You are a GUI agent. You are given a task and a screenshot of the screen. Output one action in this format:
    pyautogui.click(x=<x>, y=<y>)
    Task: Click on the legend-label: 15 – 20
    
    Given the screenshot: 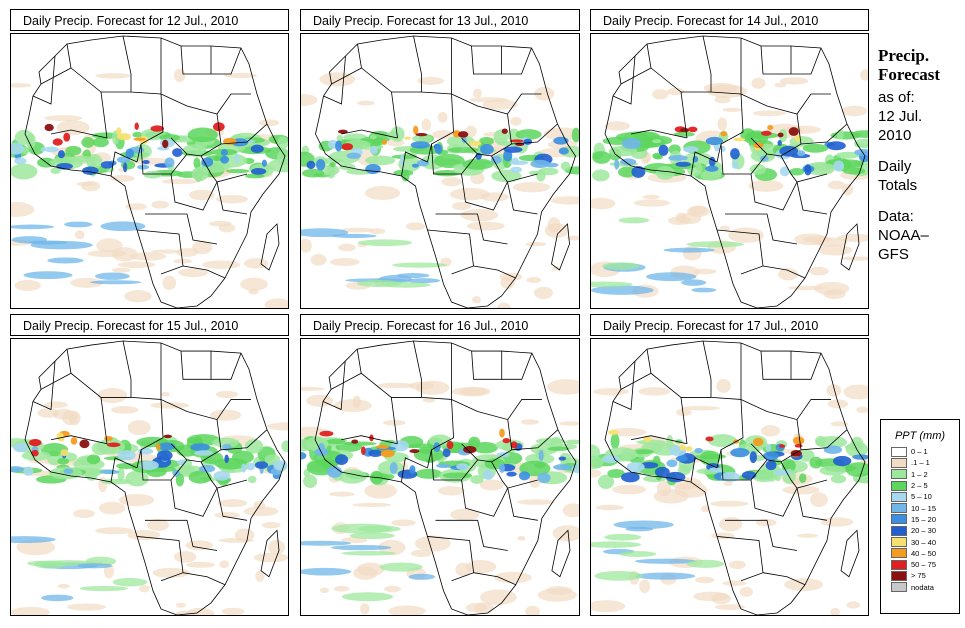 What is the action you would take?
    pyautogui.click(x=924, y=519)
    